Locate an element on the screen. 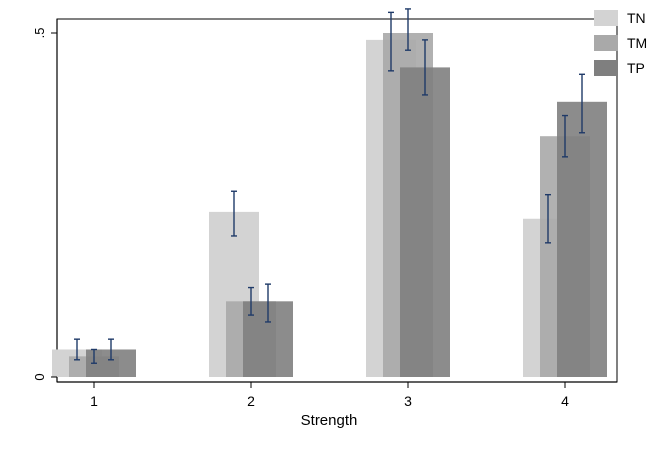 This screenshot has width=655, height=450. y-ticks: 0.5 is located at coordinates (44, 204).